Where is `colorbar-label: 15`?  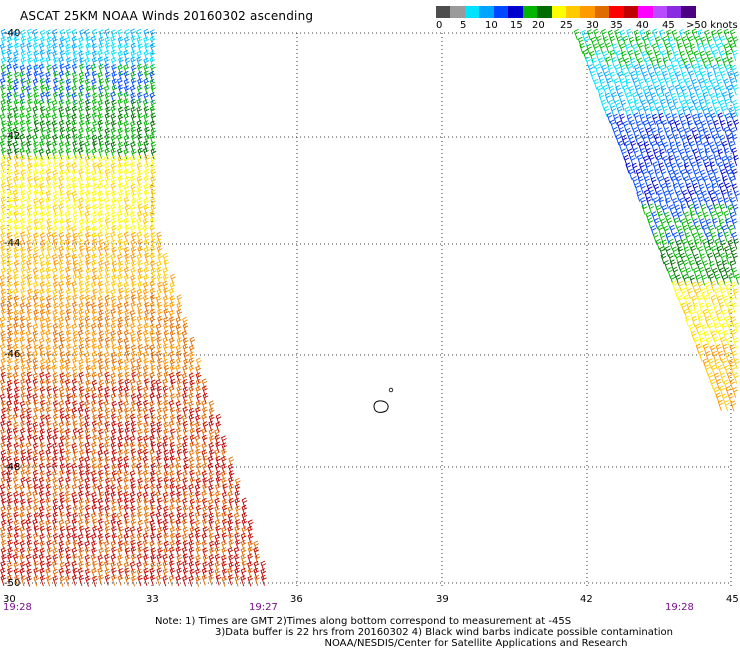 colorbar-label: 15 is located at coordinates (516, 25).